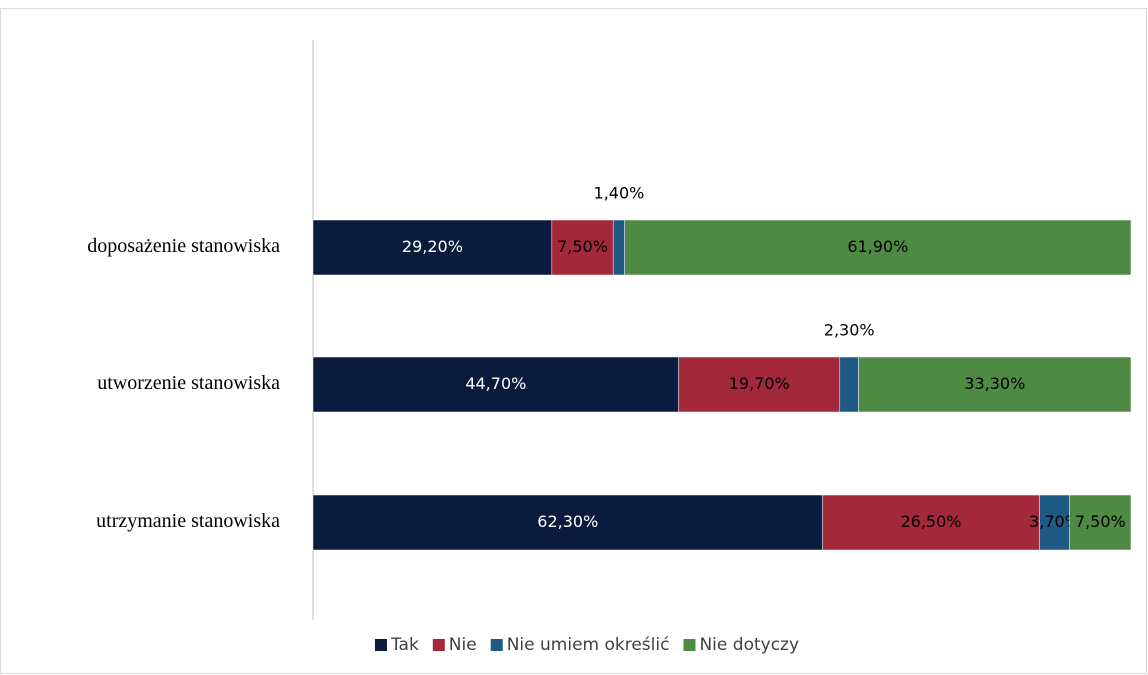 The height and width of the screenshot is (675, 1148). Describe the element at coordinates (759, 383) in the screenshot. I see `data-label: 19,70%` at that location.